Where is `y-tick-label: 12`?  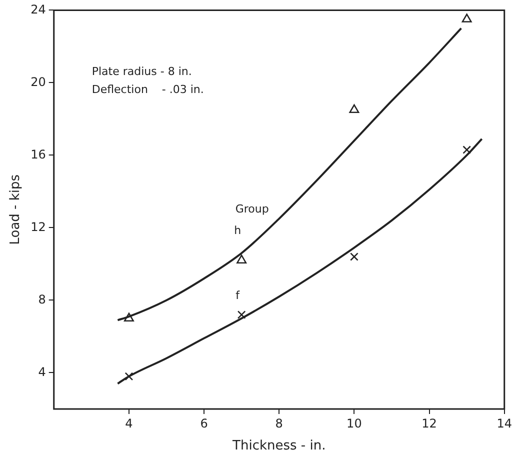 y-tick-label: 12 is located at coordinates (38, 227).